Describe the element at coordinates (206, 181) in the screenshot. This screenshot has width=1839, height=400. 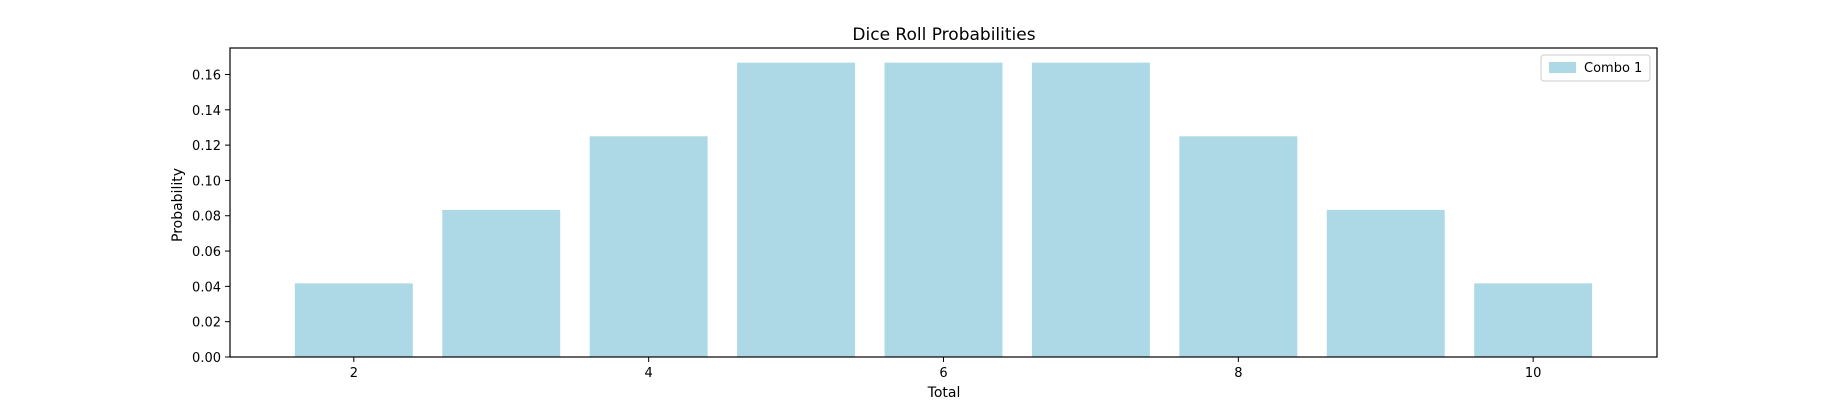
I see `y-tick-label: 0.10` at that location.